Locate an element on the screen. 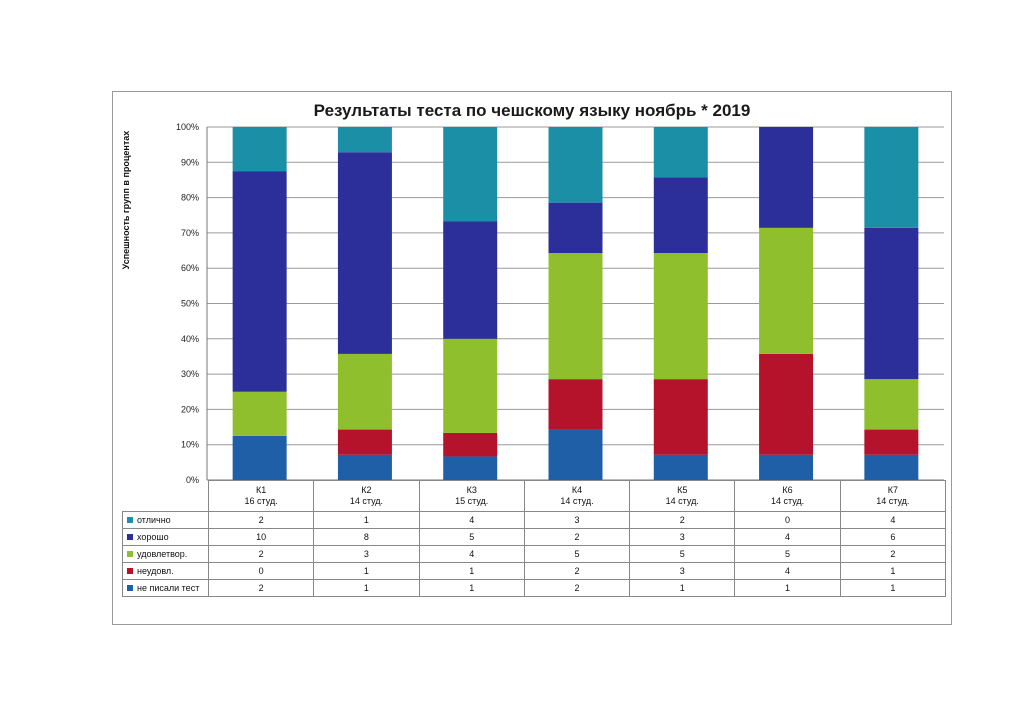  y-tick-label: 40% is located at coordinates (190, 339).